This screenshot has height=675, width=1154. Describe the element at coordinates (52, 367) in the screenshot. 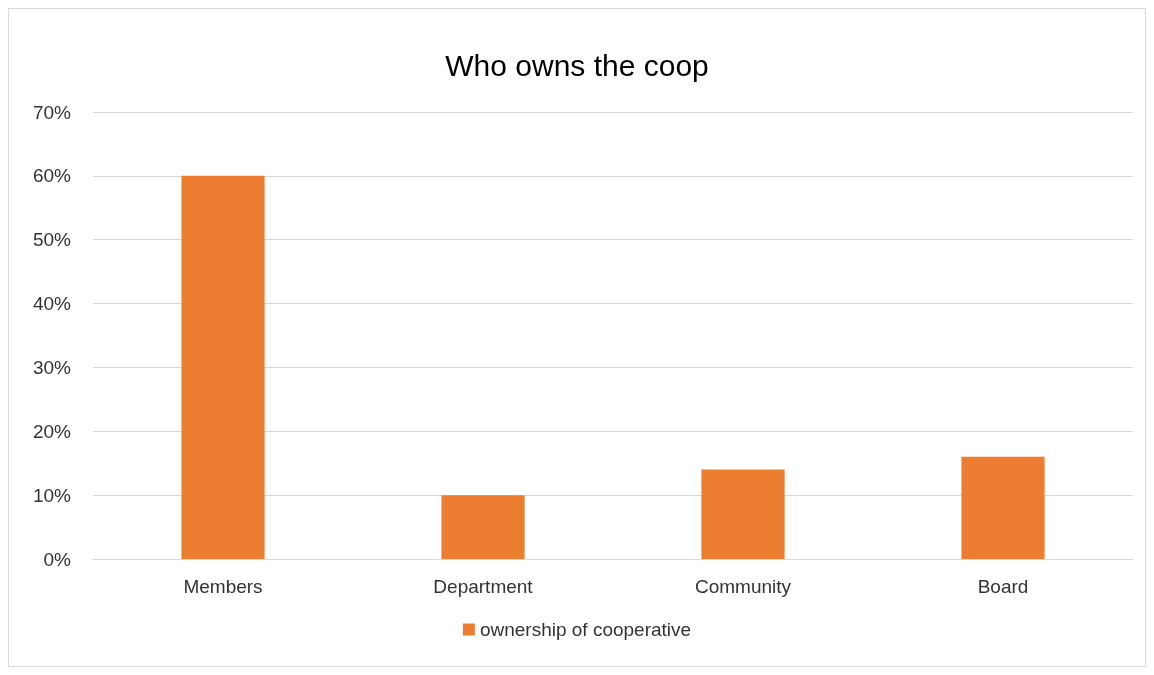

I see `y-tick-label: 30%` at that location.